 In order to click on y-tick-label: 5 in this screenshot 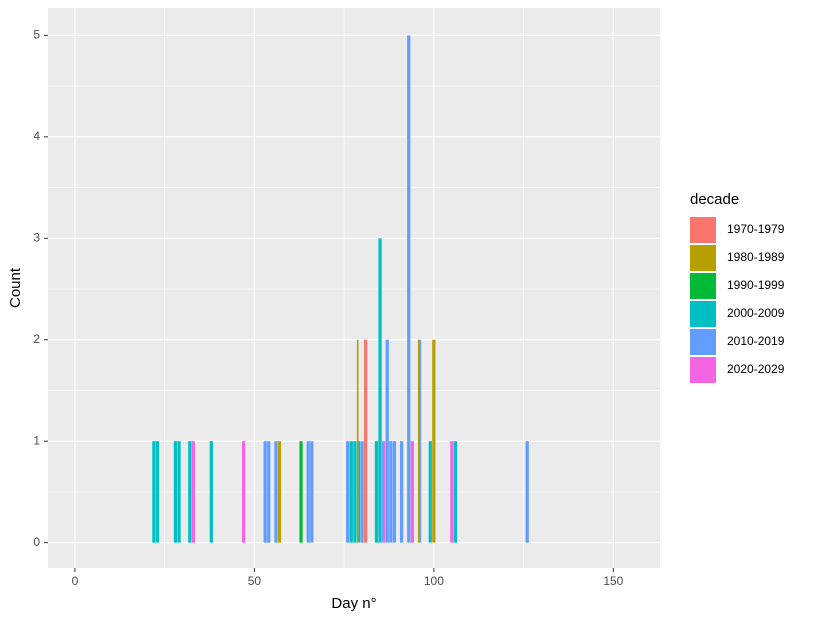, I will do `click(36, 35)`.